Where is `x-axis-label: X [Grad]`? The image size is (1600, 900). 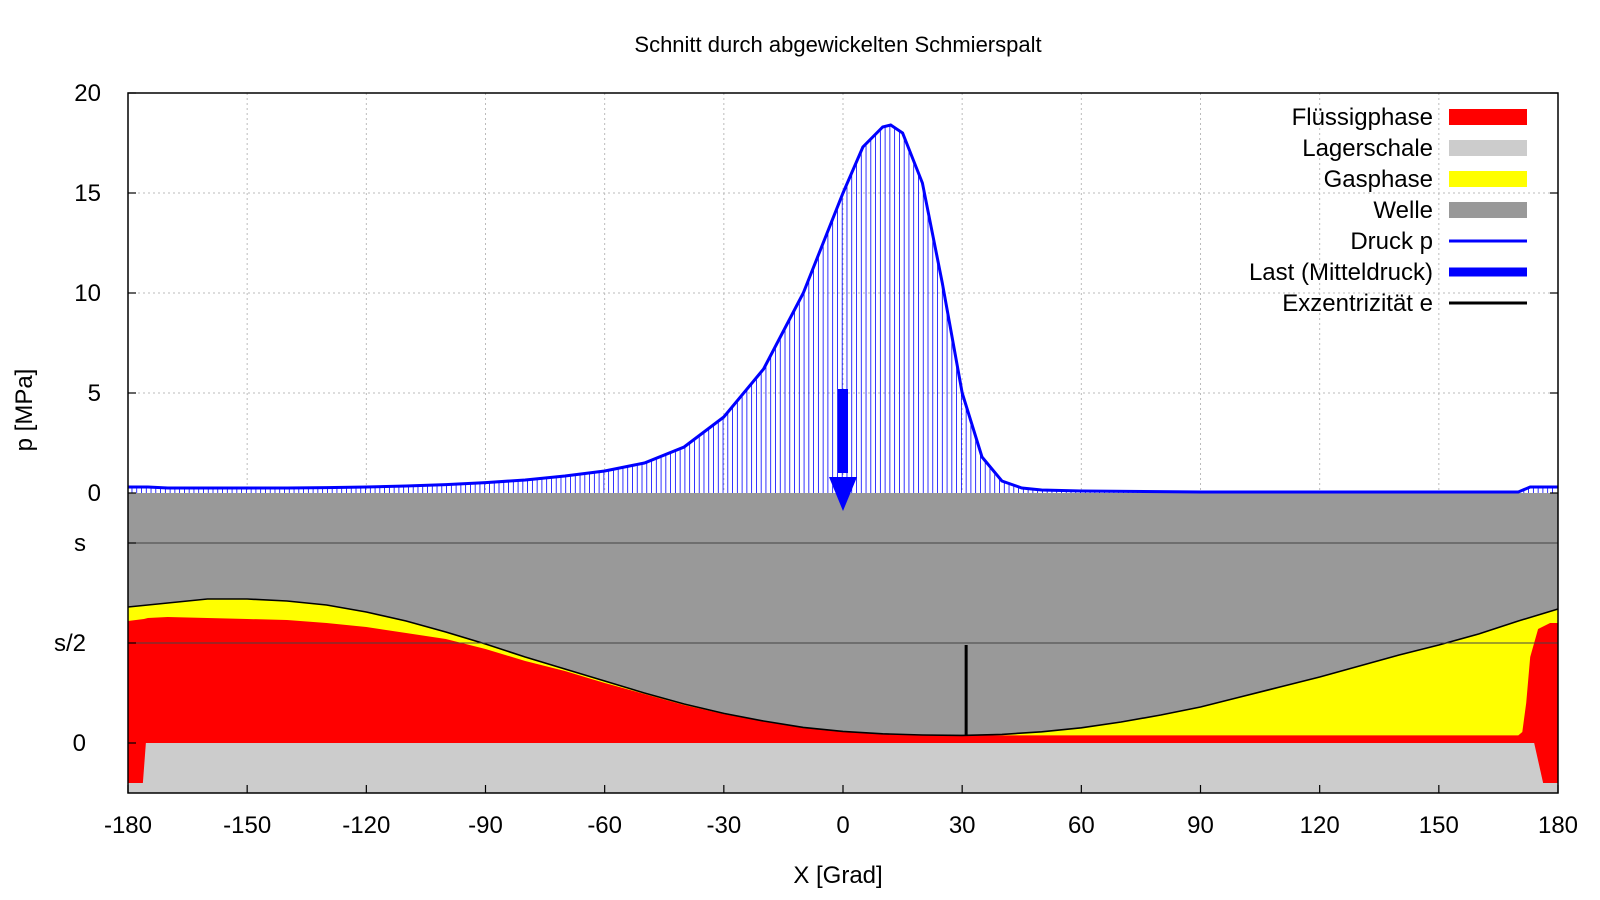 x-axis-label: X [Grad] is located at coordinates (837, 875).